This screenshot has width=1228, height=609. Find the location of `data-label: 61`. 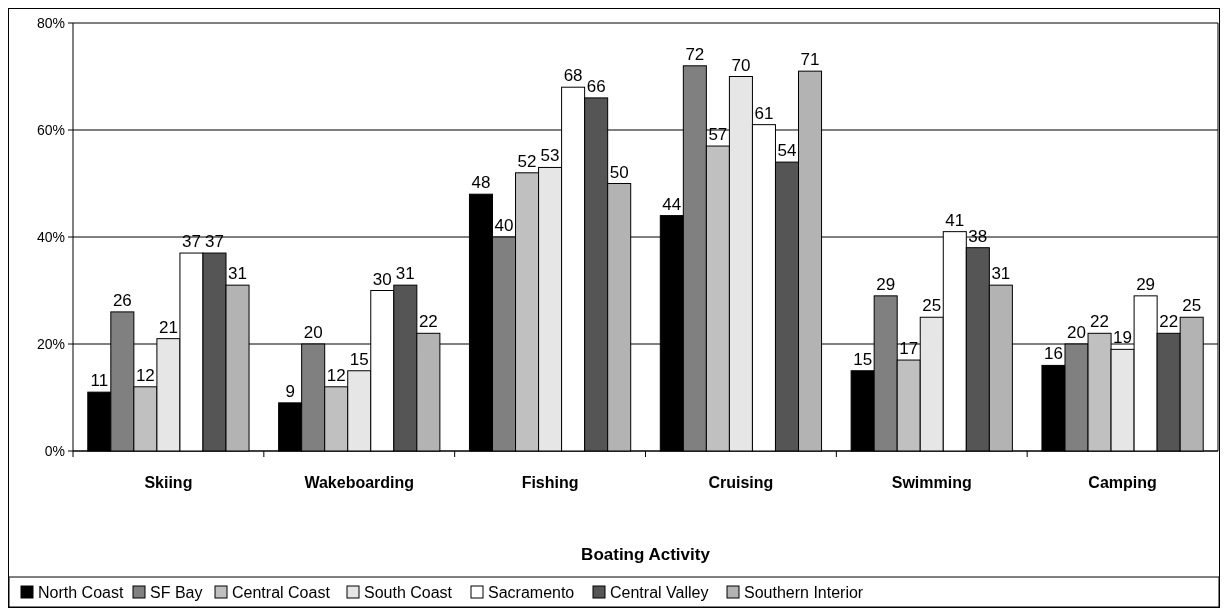

data-label: 61 is located at coordinates (764, 113).